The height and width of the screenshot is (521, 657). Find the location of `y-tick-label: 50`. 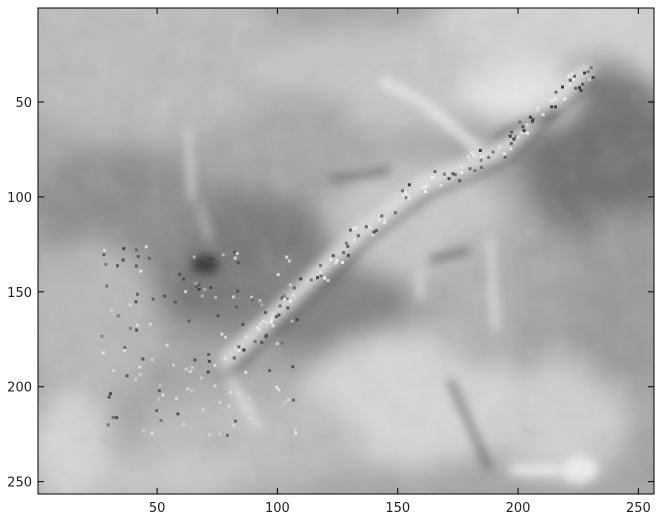

y-tick-label: 50 is located at coordinates (23, 103).